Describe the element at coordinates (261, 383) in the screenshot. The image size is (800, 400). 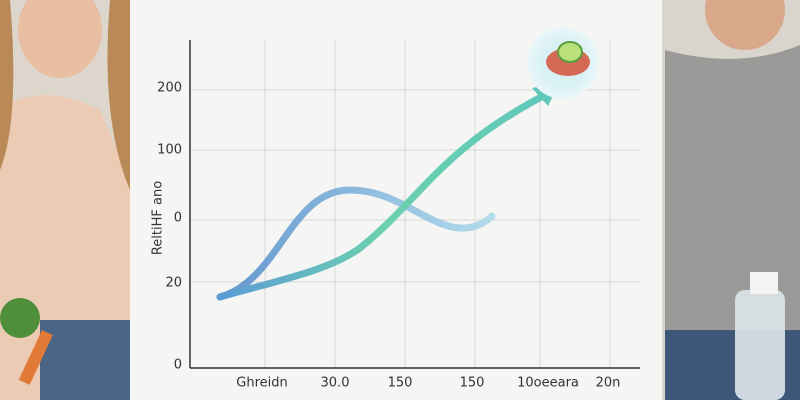
I see `x-label: Ghreidn` at that location.